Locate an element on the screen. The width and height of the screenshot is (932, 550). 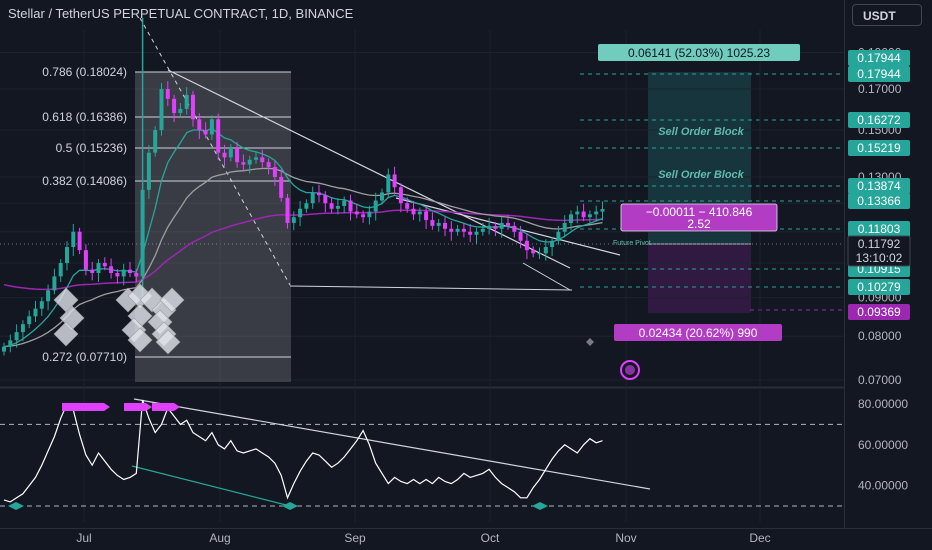
position-label-box is located at coordinates (699, 217).